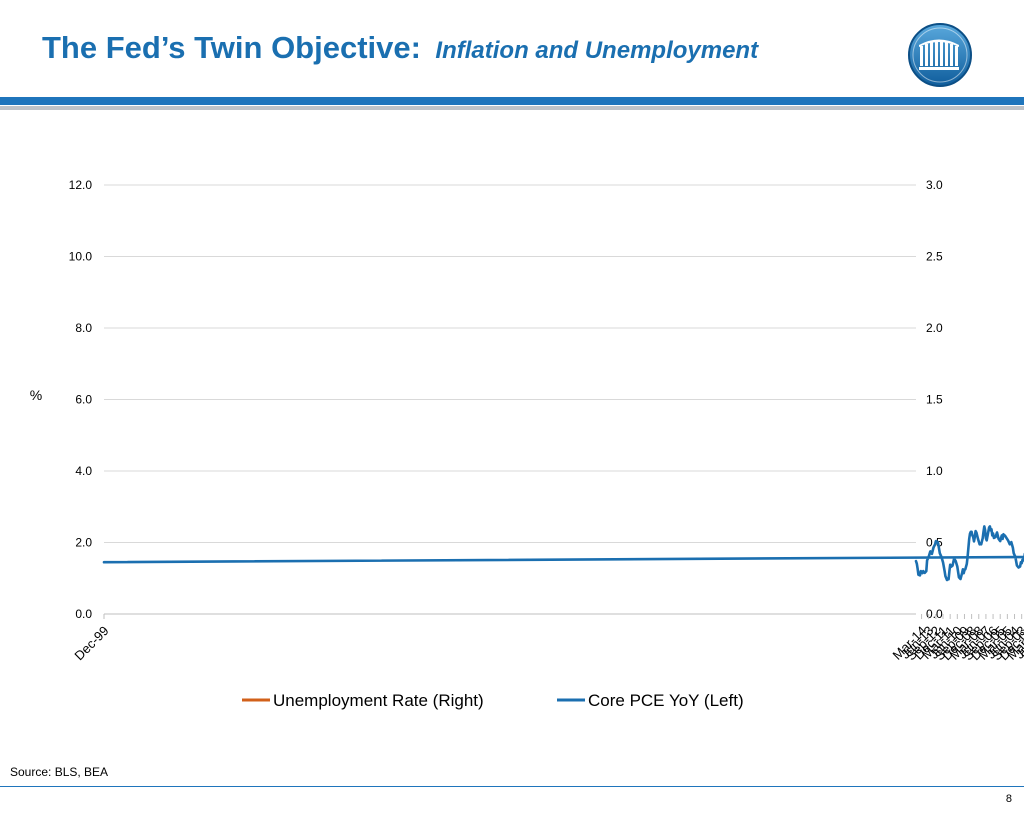  I want to click on title-main: The Fed’s Twin Objective:, so click(231, 47).